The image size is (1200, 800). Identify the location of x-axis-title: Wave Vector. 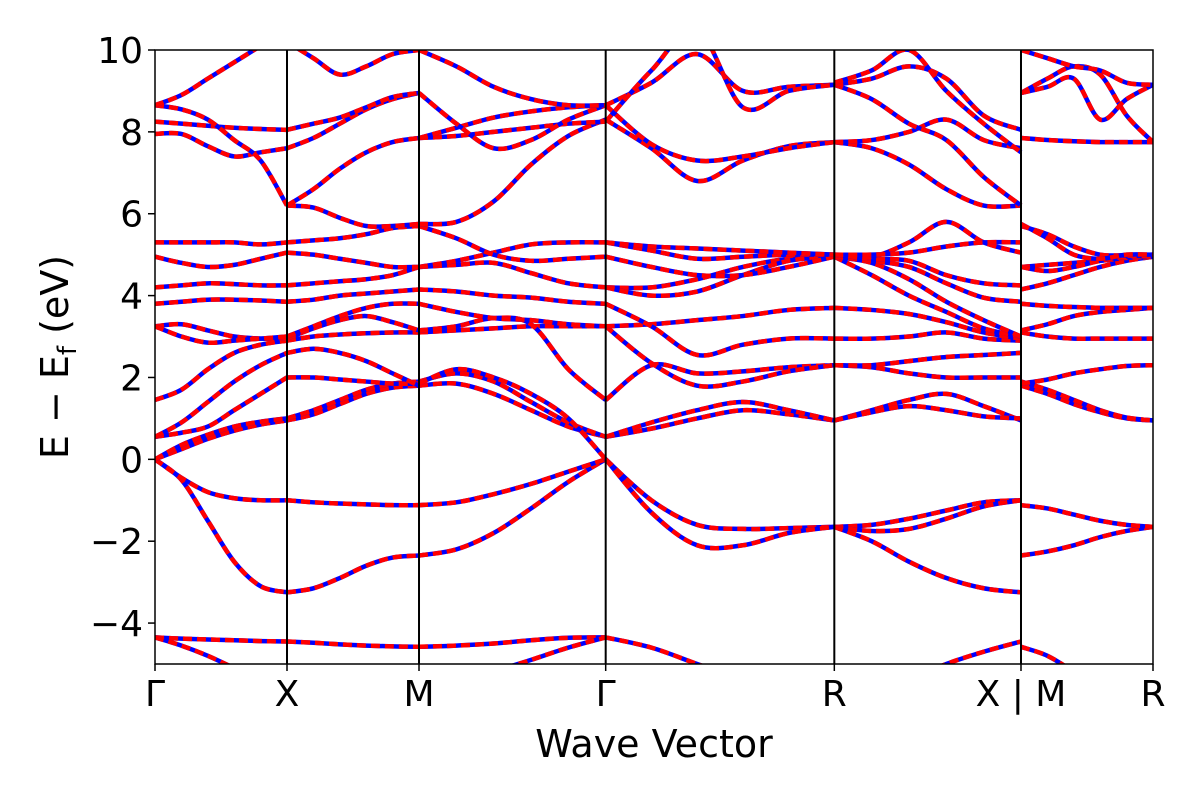
(654, 744).